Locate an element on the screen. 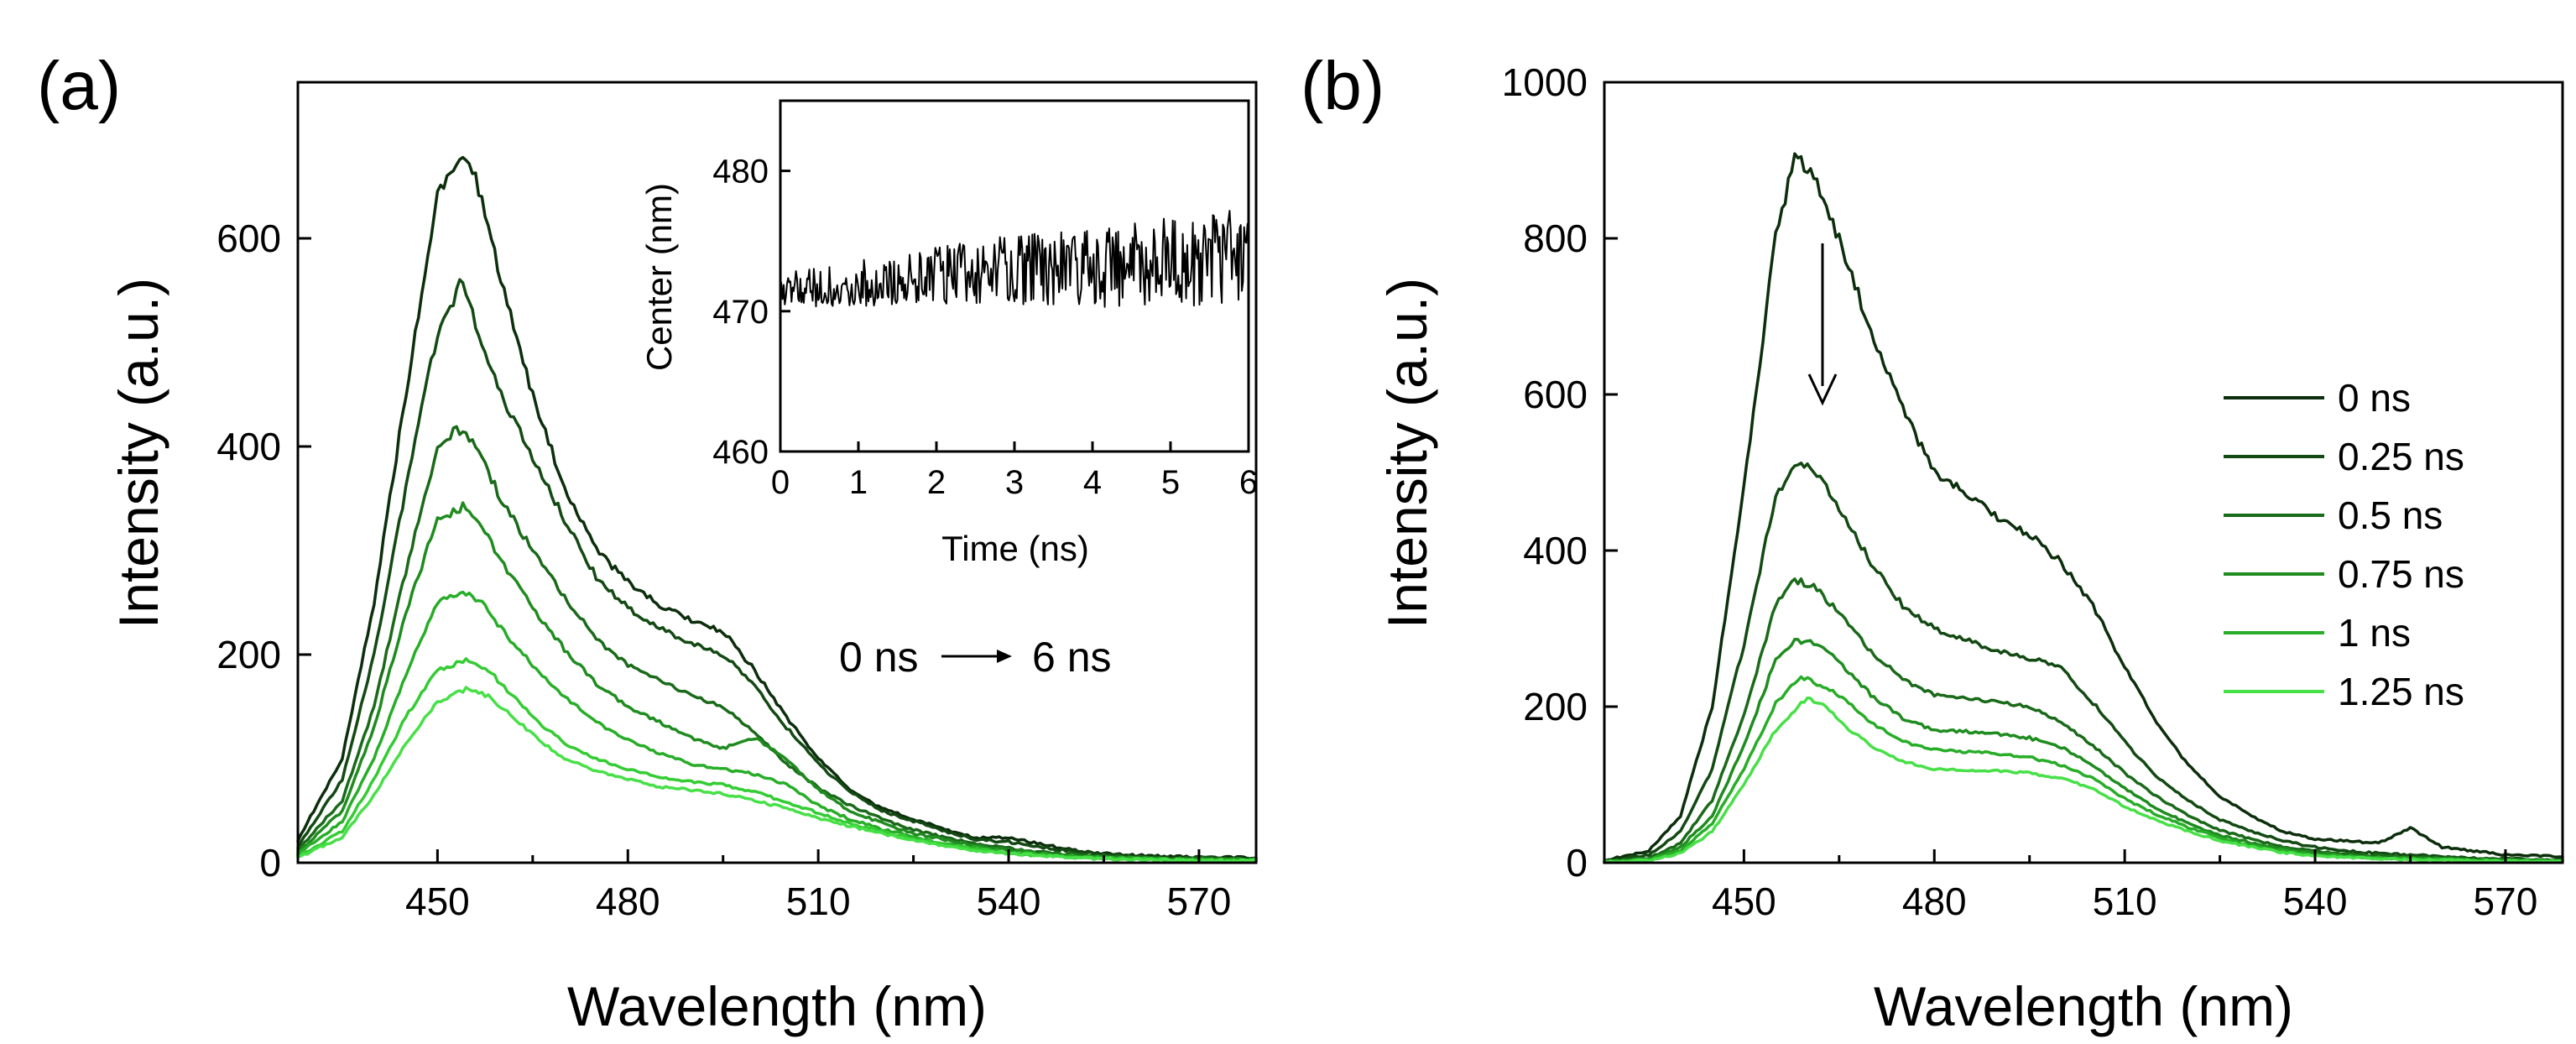 This screenshot has height=1044, width=2576. legend-label-4: 0.75 ns is located at coordinates (2401, 574).